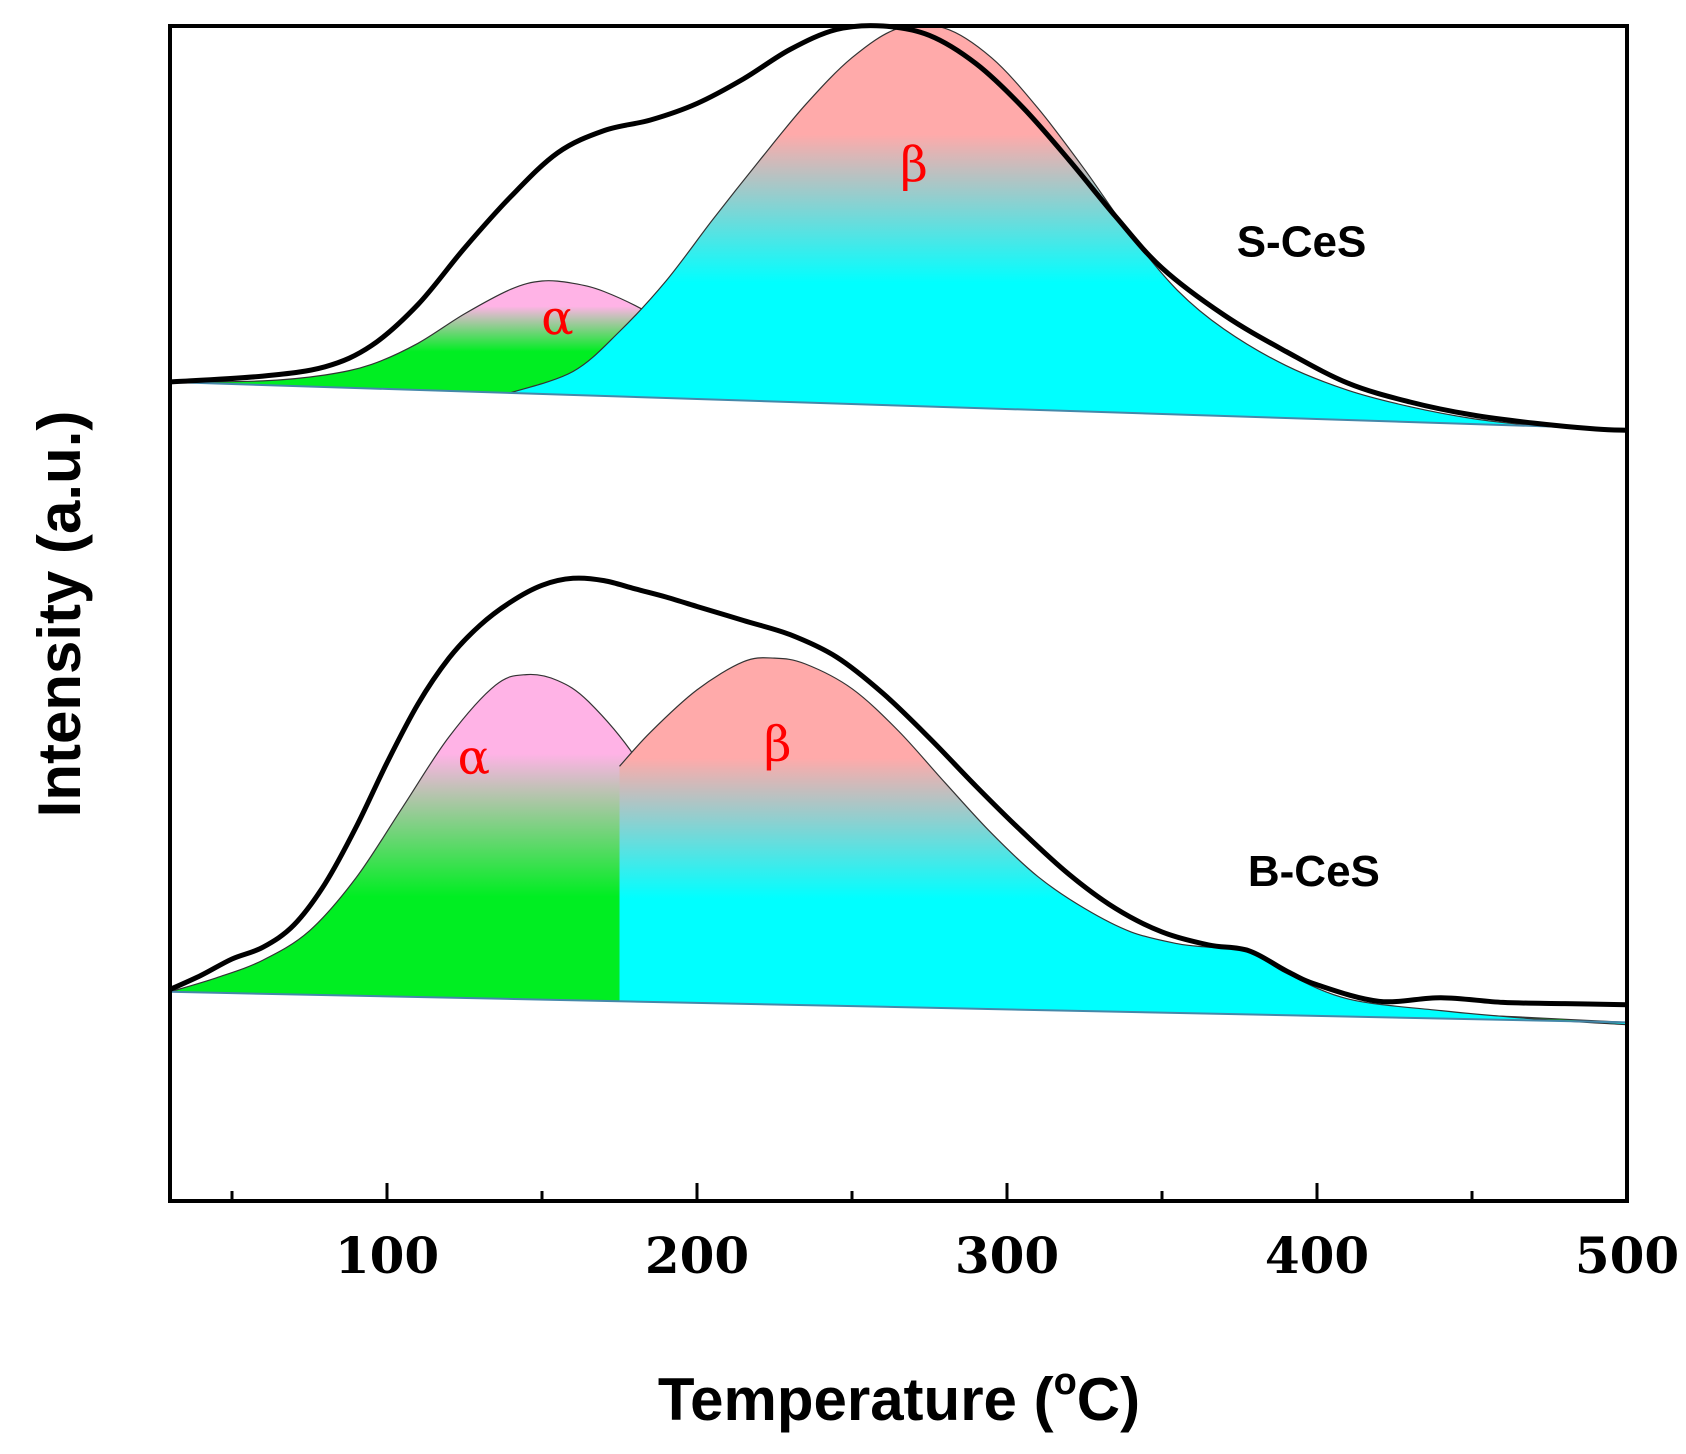 The image size is (1686, 1454). Describe the element at coordinates (856, 1399) in the screenshot. I see `x-axis-title-text: Temperature (` at that location.